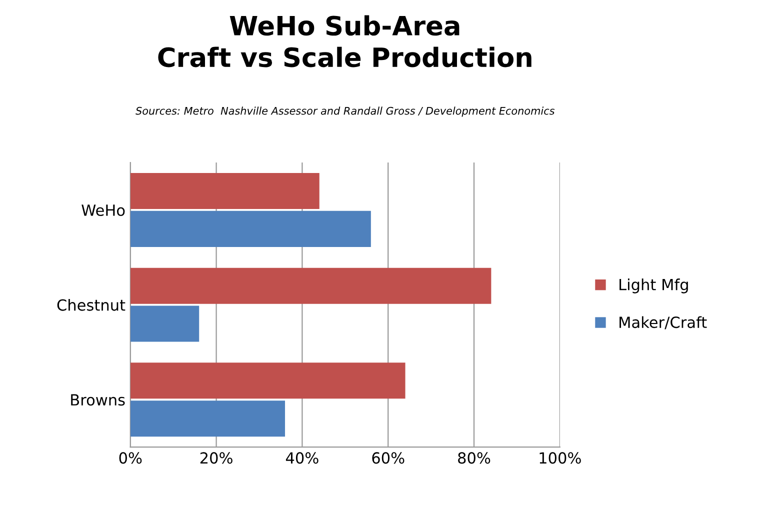  I want to click on legend-label: Light Mfg, so click(654, 286).